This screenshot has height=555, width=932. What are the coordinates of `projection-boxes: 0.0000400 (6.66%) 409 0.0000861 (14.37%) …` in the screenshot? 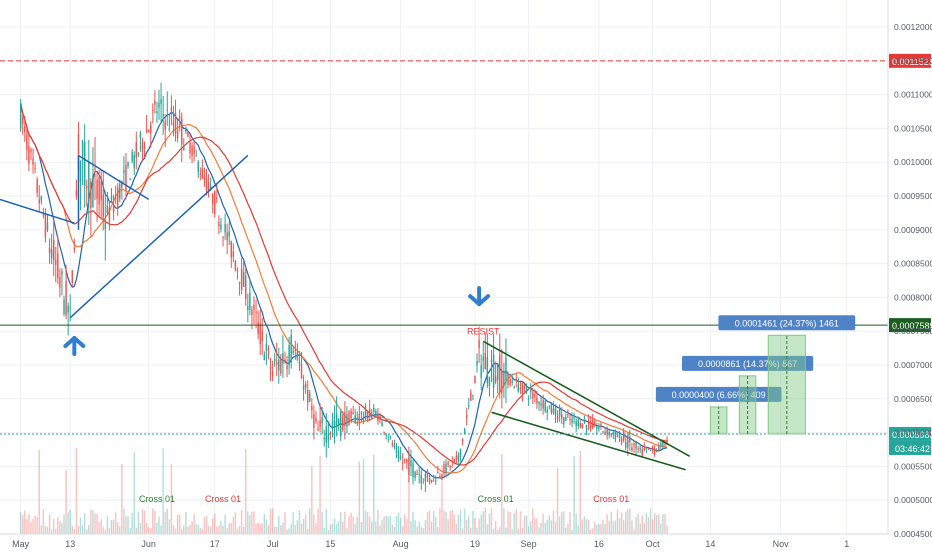 It's located at (755, 375).